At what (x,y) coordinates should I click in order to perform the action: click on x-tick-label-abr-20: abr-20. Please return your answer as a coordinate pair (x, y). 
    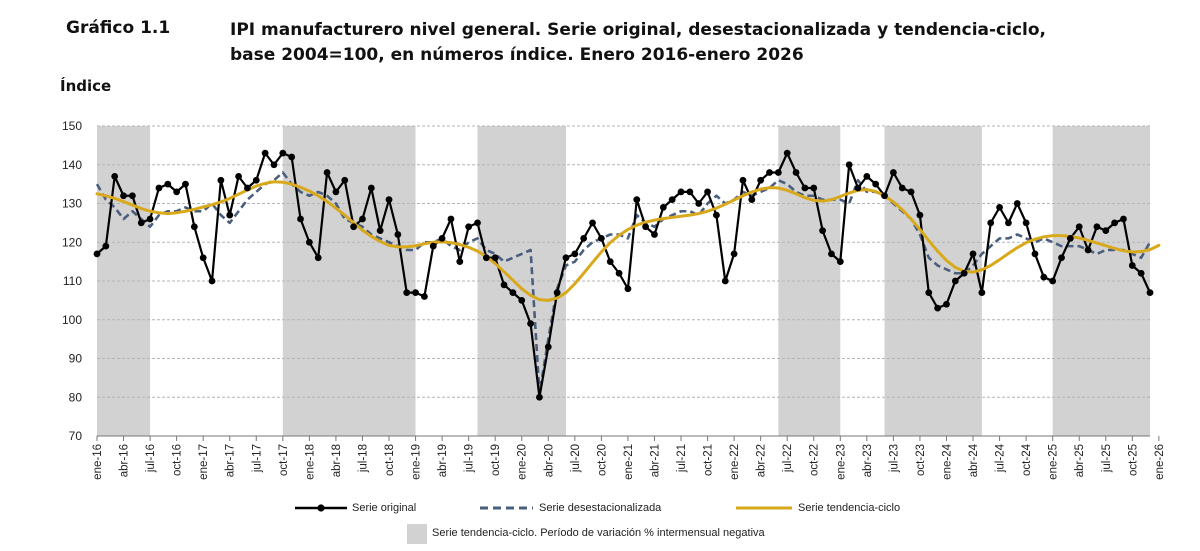
    Looking at the image, I should click on (549, 460).